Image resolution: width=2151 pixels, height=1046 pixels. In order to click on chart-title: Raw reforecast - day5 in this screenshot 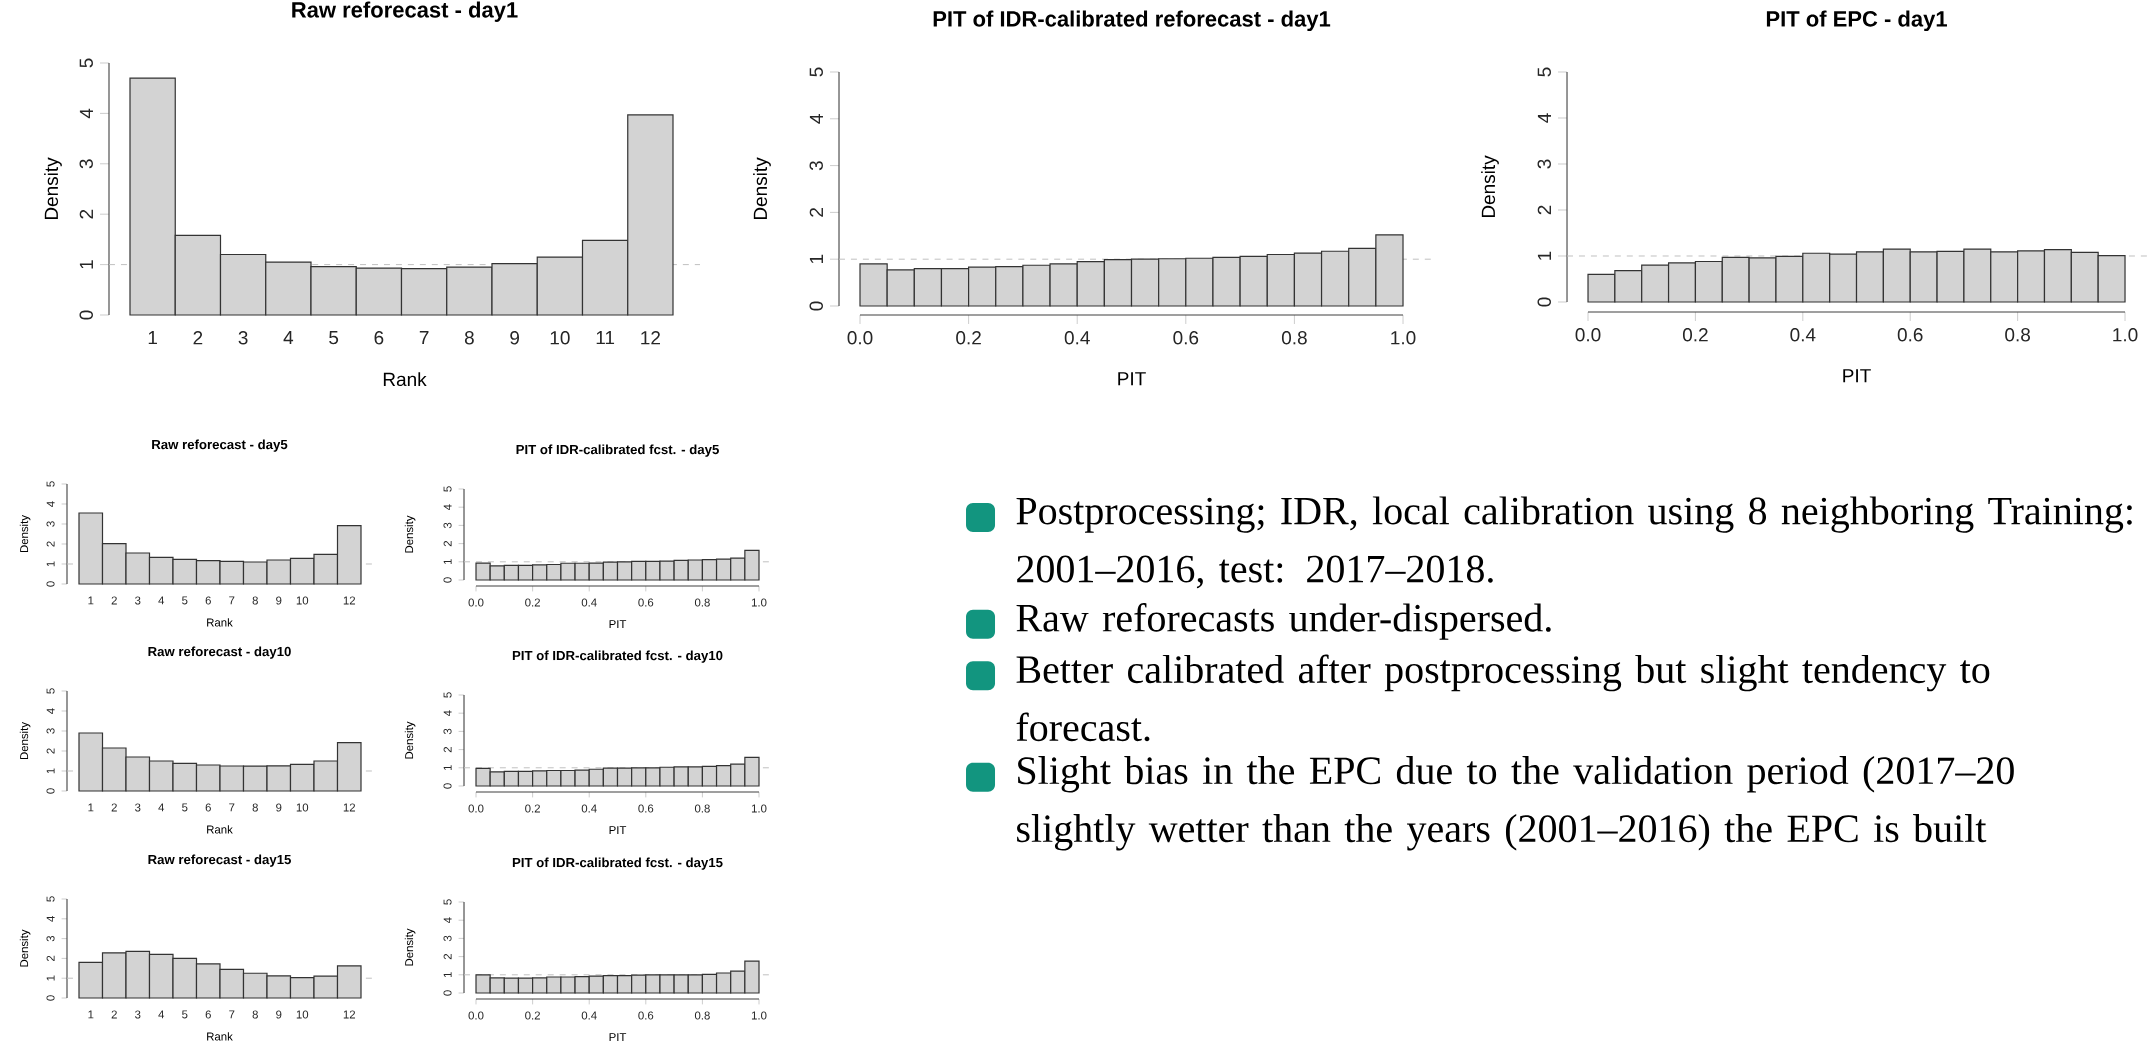, I will do `click(220, 445)`.